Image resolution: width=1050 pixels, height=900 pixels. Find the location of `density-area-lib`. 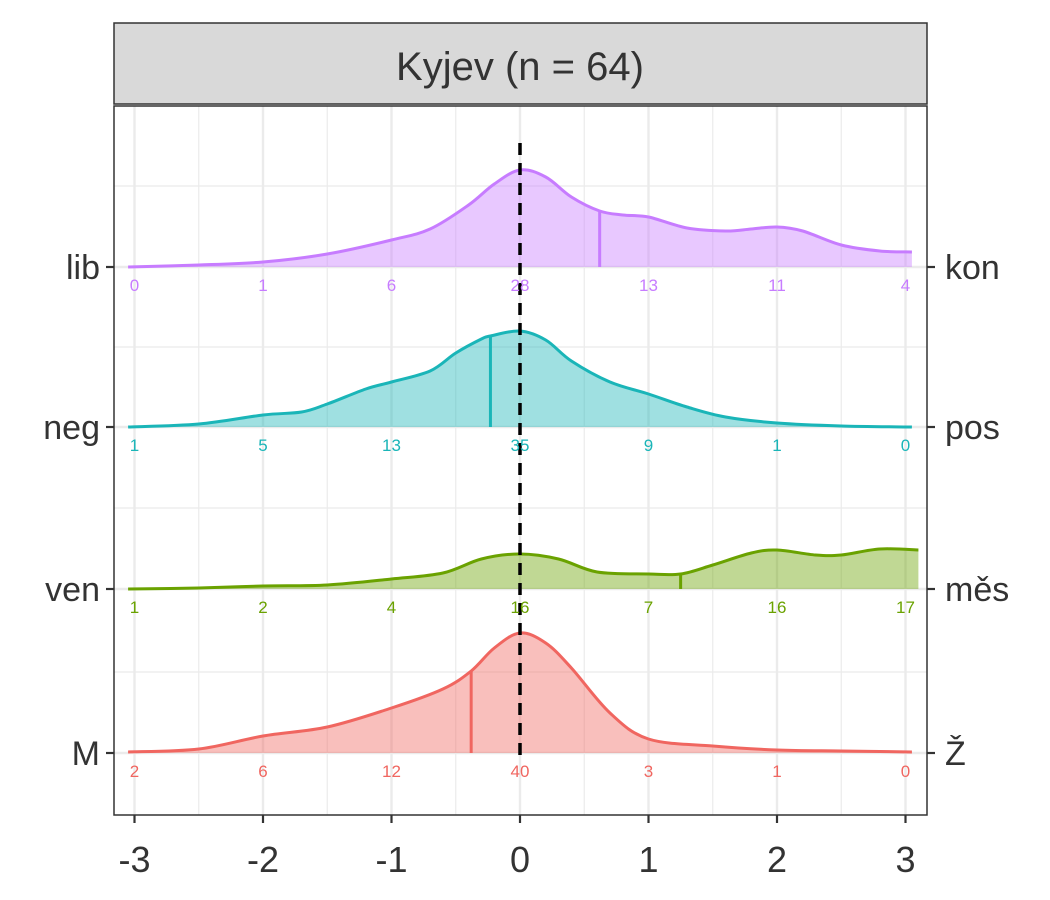

density-area-lib is located at coordinates (520, 218).